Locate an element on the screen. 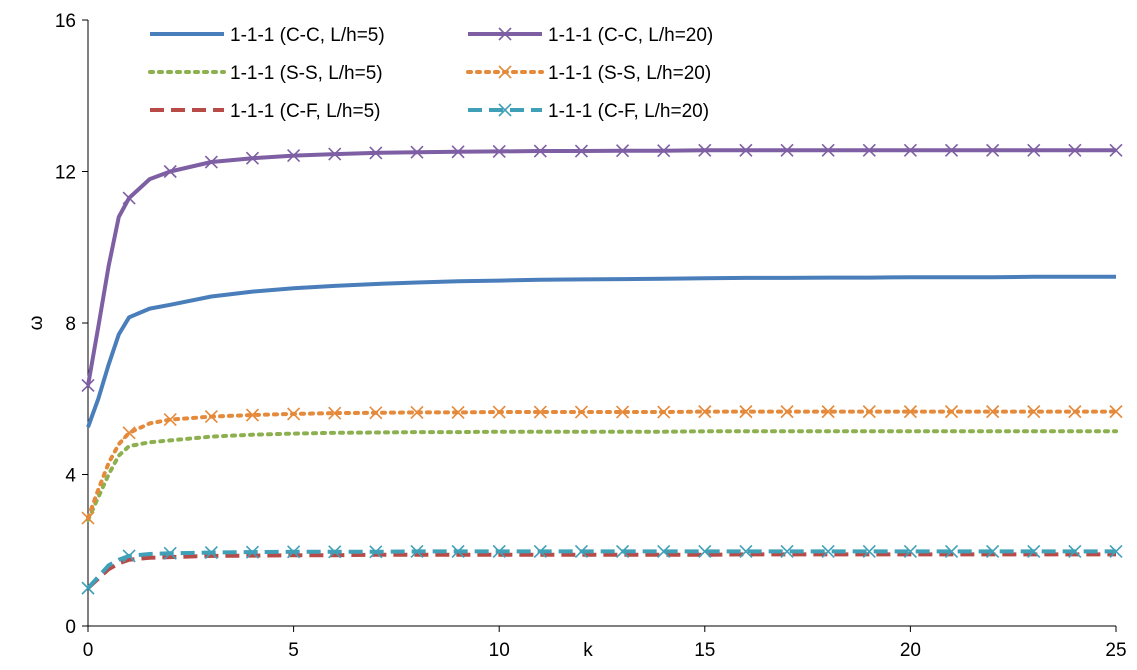 This screenshot has height=670, width=1137. legend-label: 1-1-1 (S-S, L/h=5) is located at coordinates (306, 73).